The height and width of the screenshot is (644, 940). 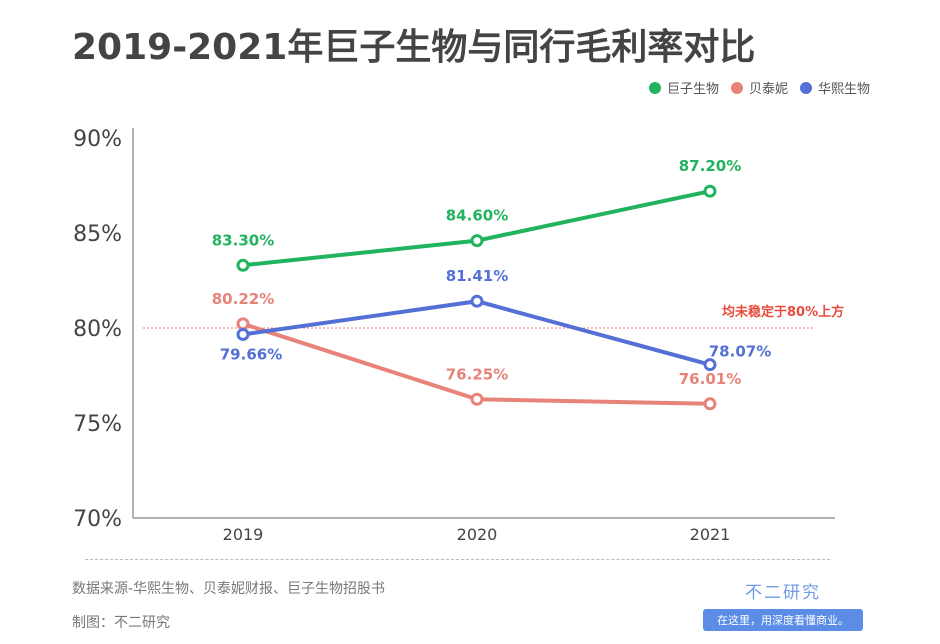 What do you see at coordinates (740, 352) in the screenshot?
I see `data-label: 78.07%` at bounding box center [740, 352].